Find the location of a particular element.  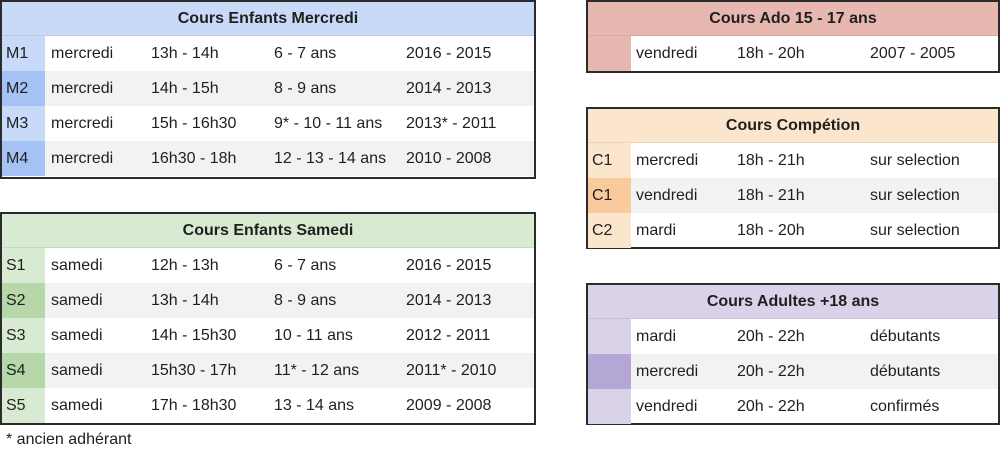

course-time: 12h - 13h is located at coordinates (185, 265).